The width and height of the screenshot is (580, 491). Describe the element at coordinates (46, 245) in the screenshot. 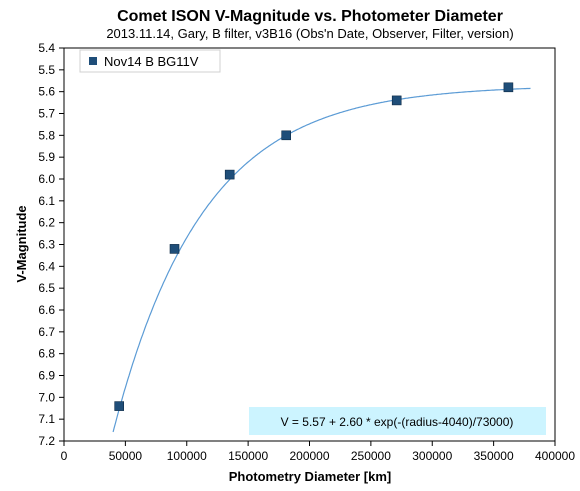

I see `y-tick-label: 6.3` at that location.